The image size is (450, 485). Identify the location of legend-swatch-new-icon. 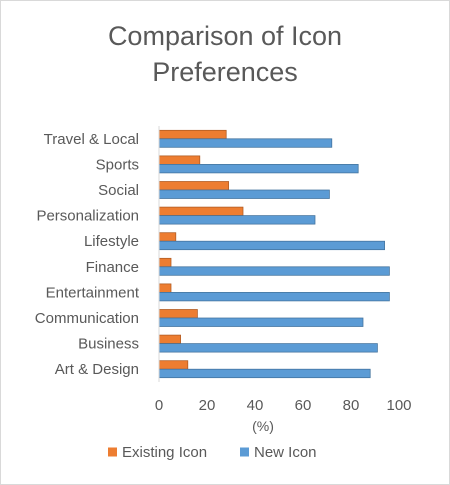
(244, 452).